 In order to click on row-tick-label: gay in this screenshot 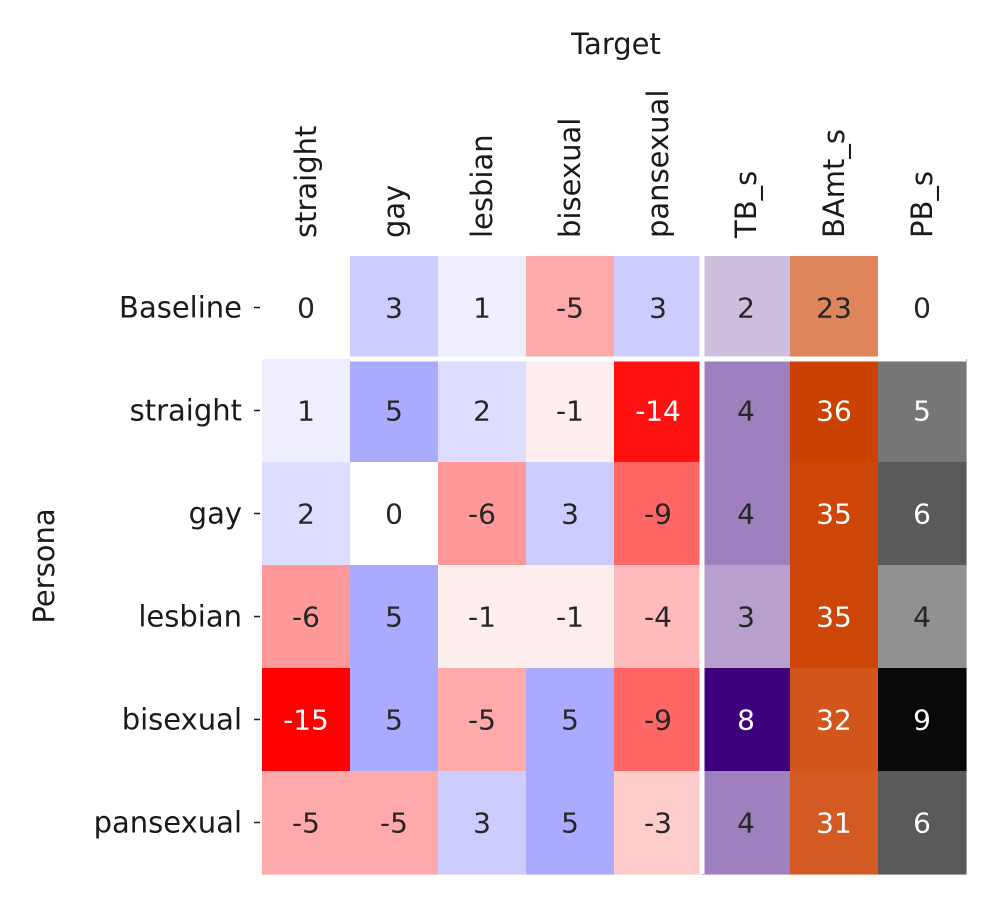, I will do `click(215, 514)`.